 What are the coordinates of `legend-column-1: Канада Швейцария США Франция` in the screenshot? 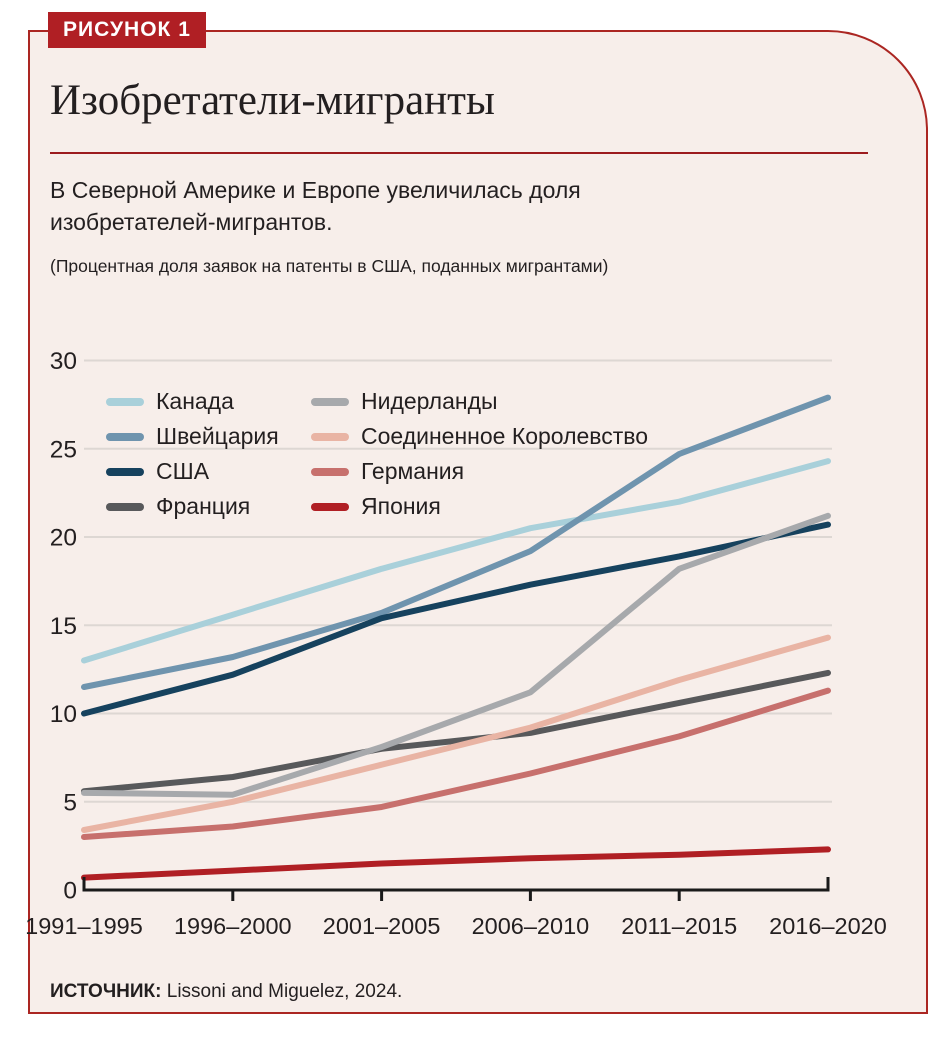 It's located at (192, 454).